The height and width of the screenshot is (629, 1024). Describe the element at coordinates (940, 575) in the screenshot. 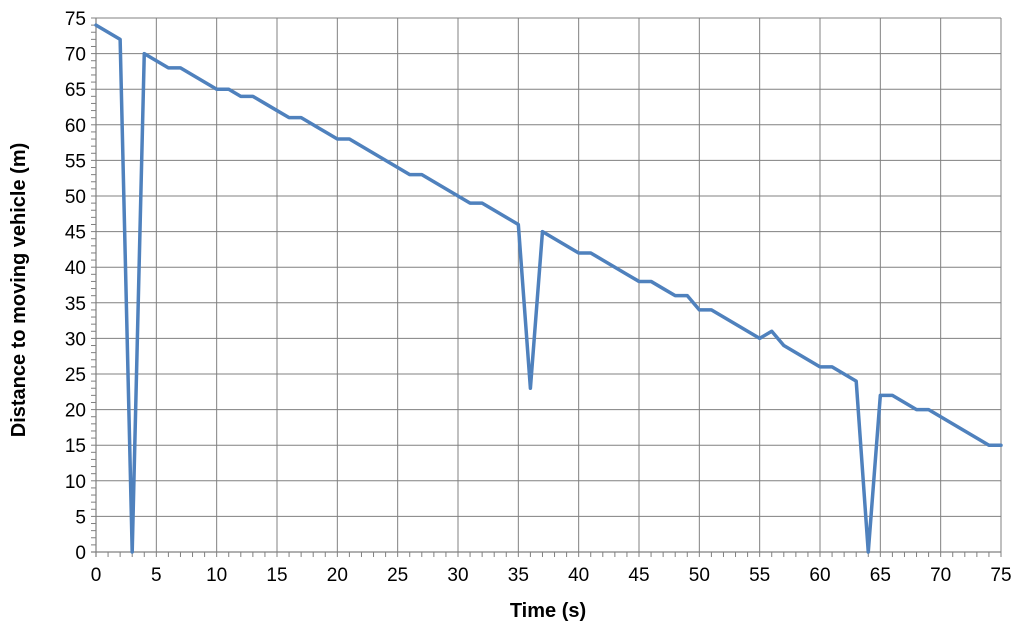

I see `x-tick-label: 70` at that location.